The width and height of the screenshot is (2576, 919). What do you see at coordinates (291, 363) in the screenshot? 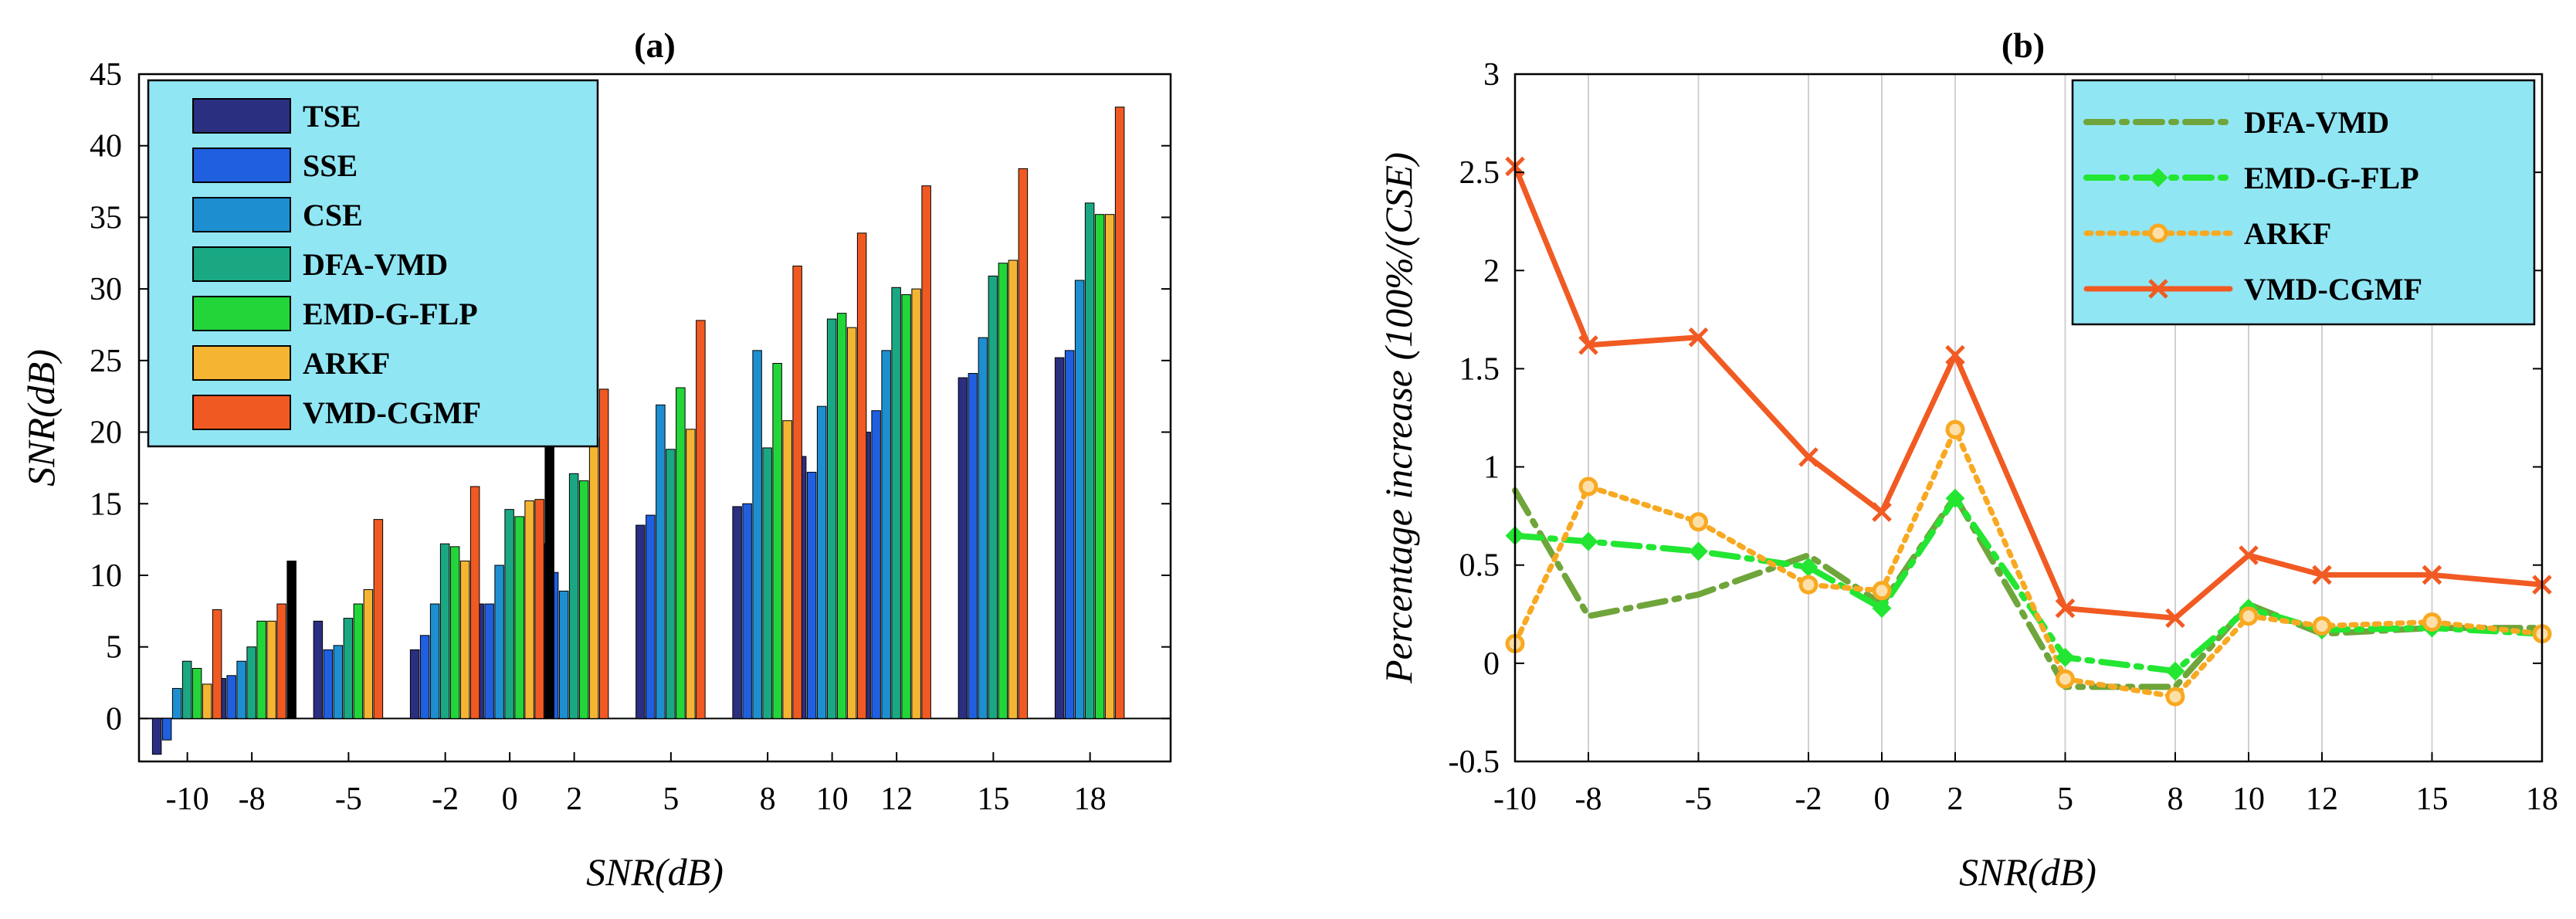
I see `legend-item-arkf: ARKF` at bounding box center [291, 363].